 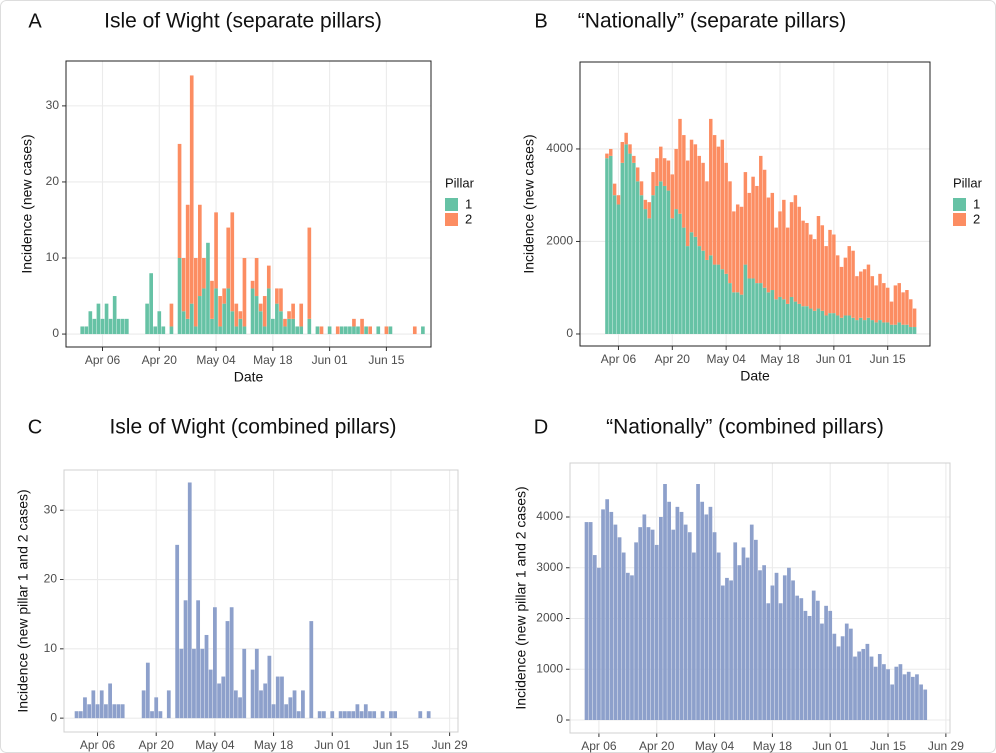 What do you see at coordinates (273, 360) in the screenshot?
I see `x-tick-label: May 18` at bounding box center [273, 360].